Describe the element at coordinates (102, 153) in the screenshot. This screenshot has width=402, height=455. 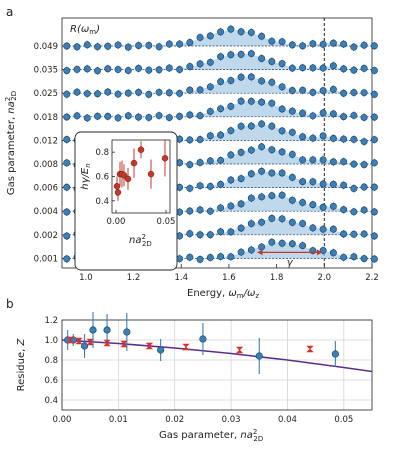
I see `inset-y-tick-label: 0.8` at that location.